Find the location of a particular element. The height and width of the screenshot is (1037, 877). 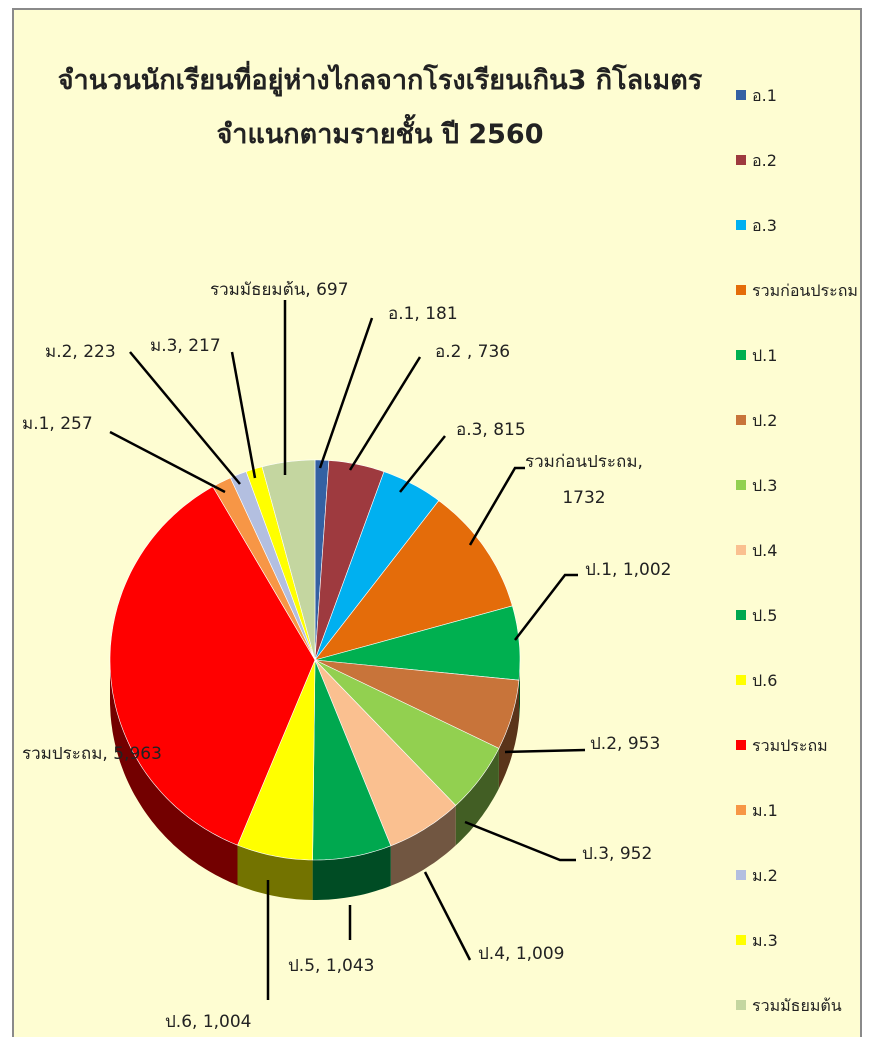

legend-label: ป.4 is located at coordinates (765, 550).